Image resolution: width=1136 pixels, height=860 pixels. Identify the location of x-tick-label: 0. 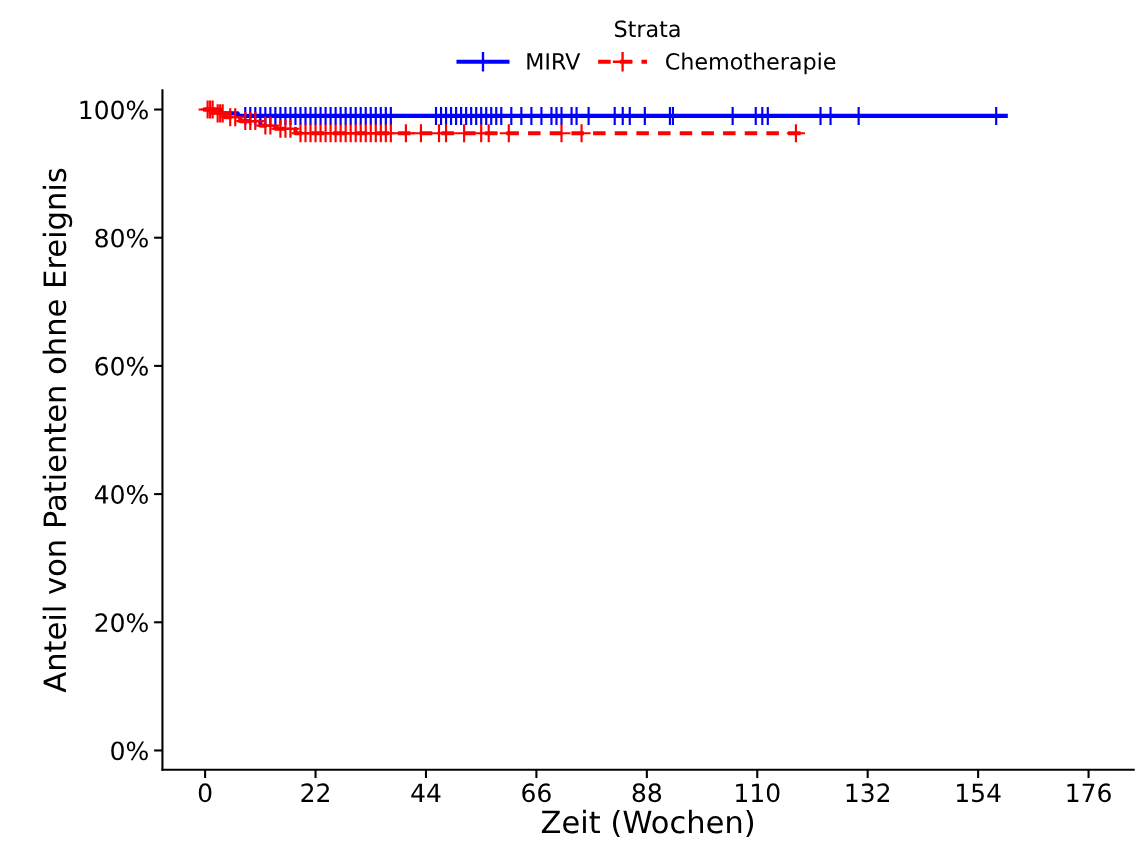
(205, 793).